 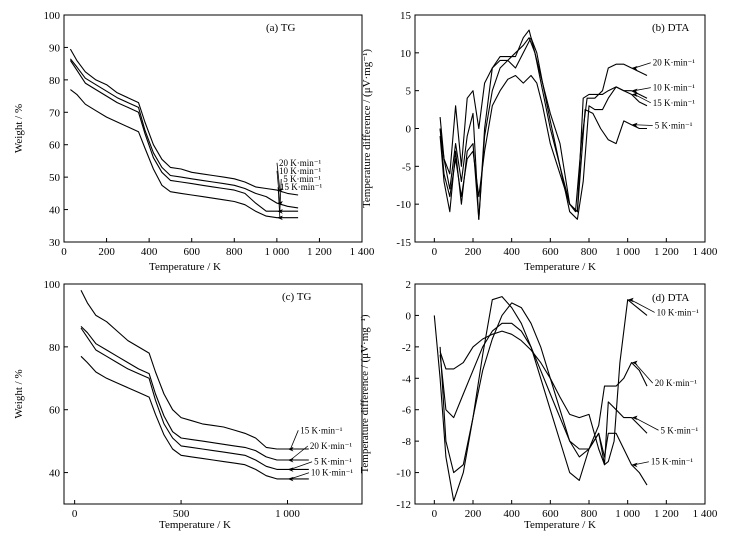 What do you see at coordinates (55, 48) in the screenshot?
I see `y-tick-label: 90` at bounding box center [55, 48].